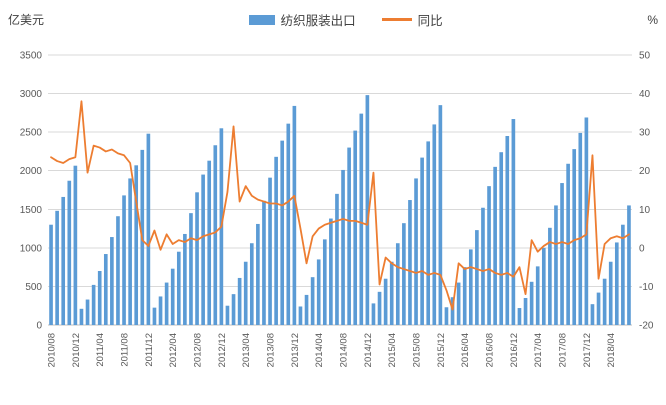 The image size is (666, 405). What do you see at coordinates (31, 191) in the screenshot?
I see `left-axis-tick-labels: 0 500 1000 1500 2000 2500 3000 3500` at bounding box center [31, 191].